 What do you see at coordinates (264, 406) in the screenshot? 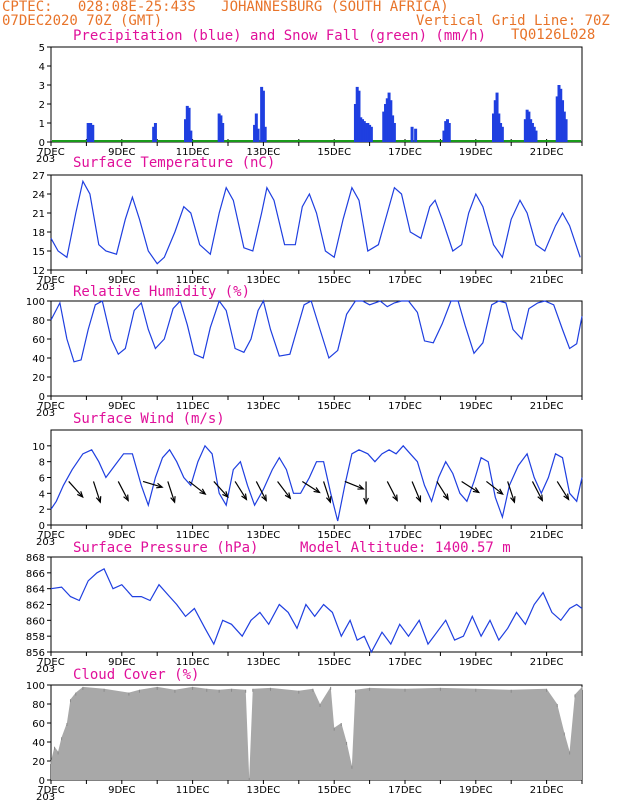
I see `x-tick-label: 13DEC` at bounding box center [264, 406].